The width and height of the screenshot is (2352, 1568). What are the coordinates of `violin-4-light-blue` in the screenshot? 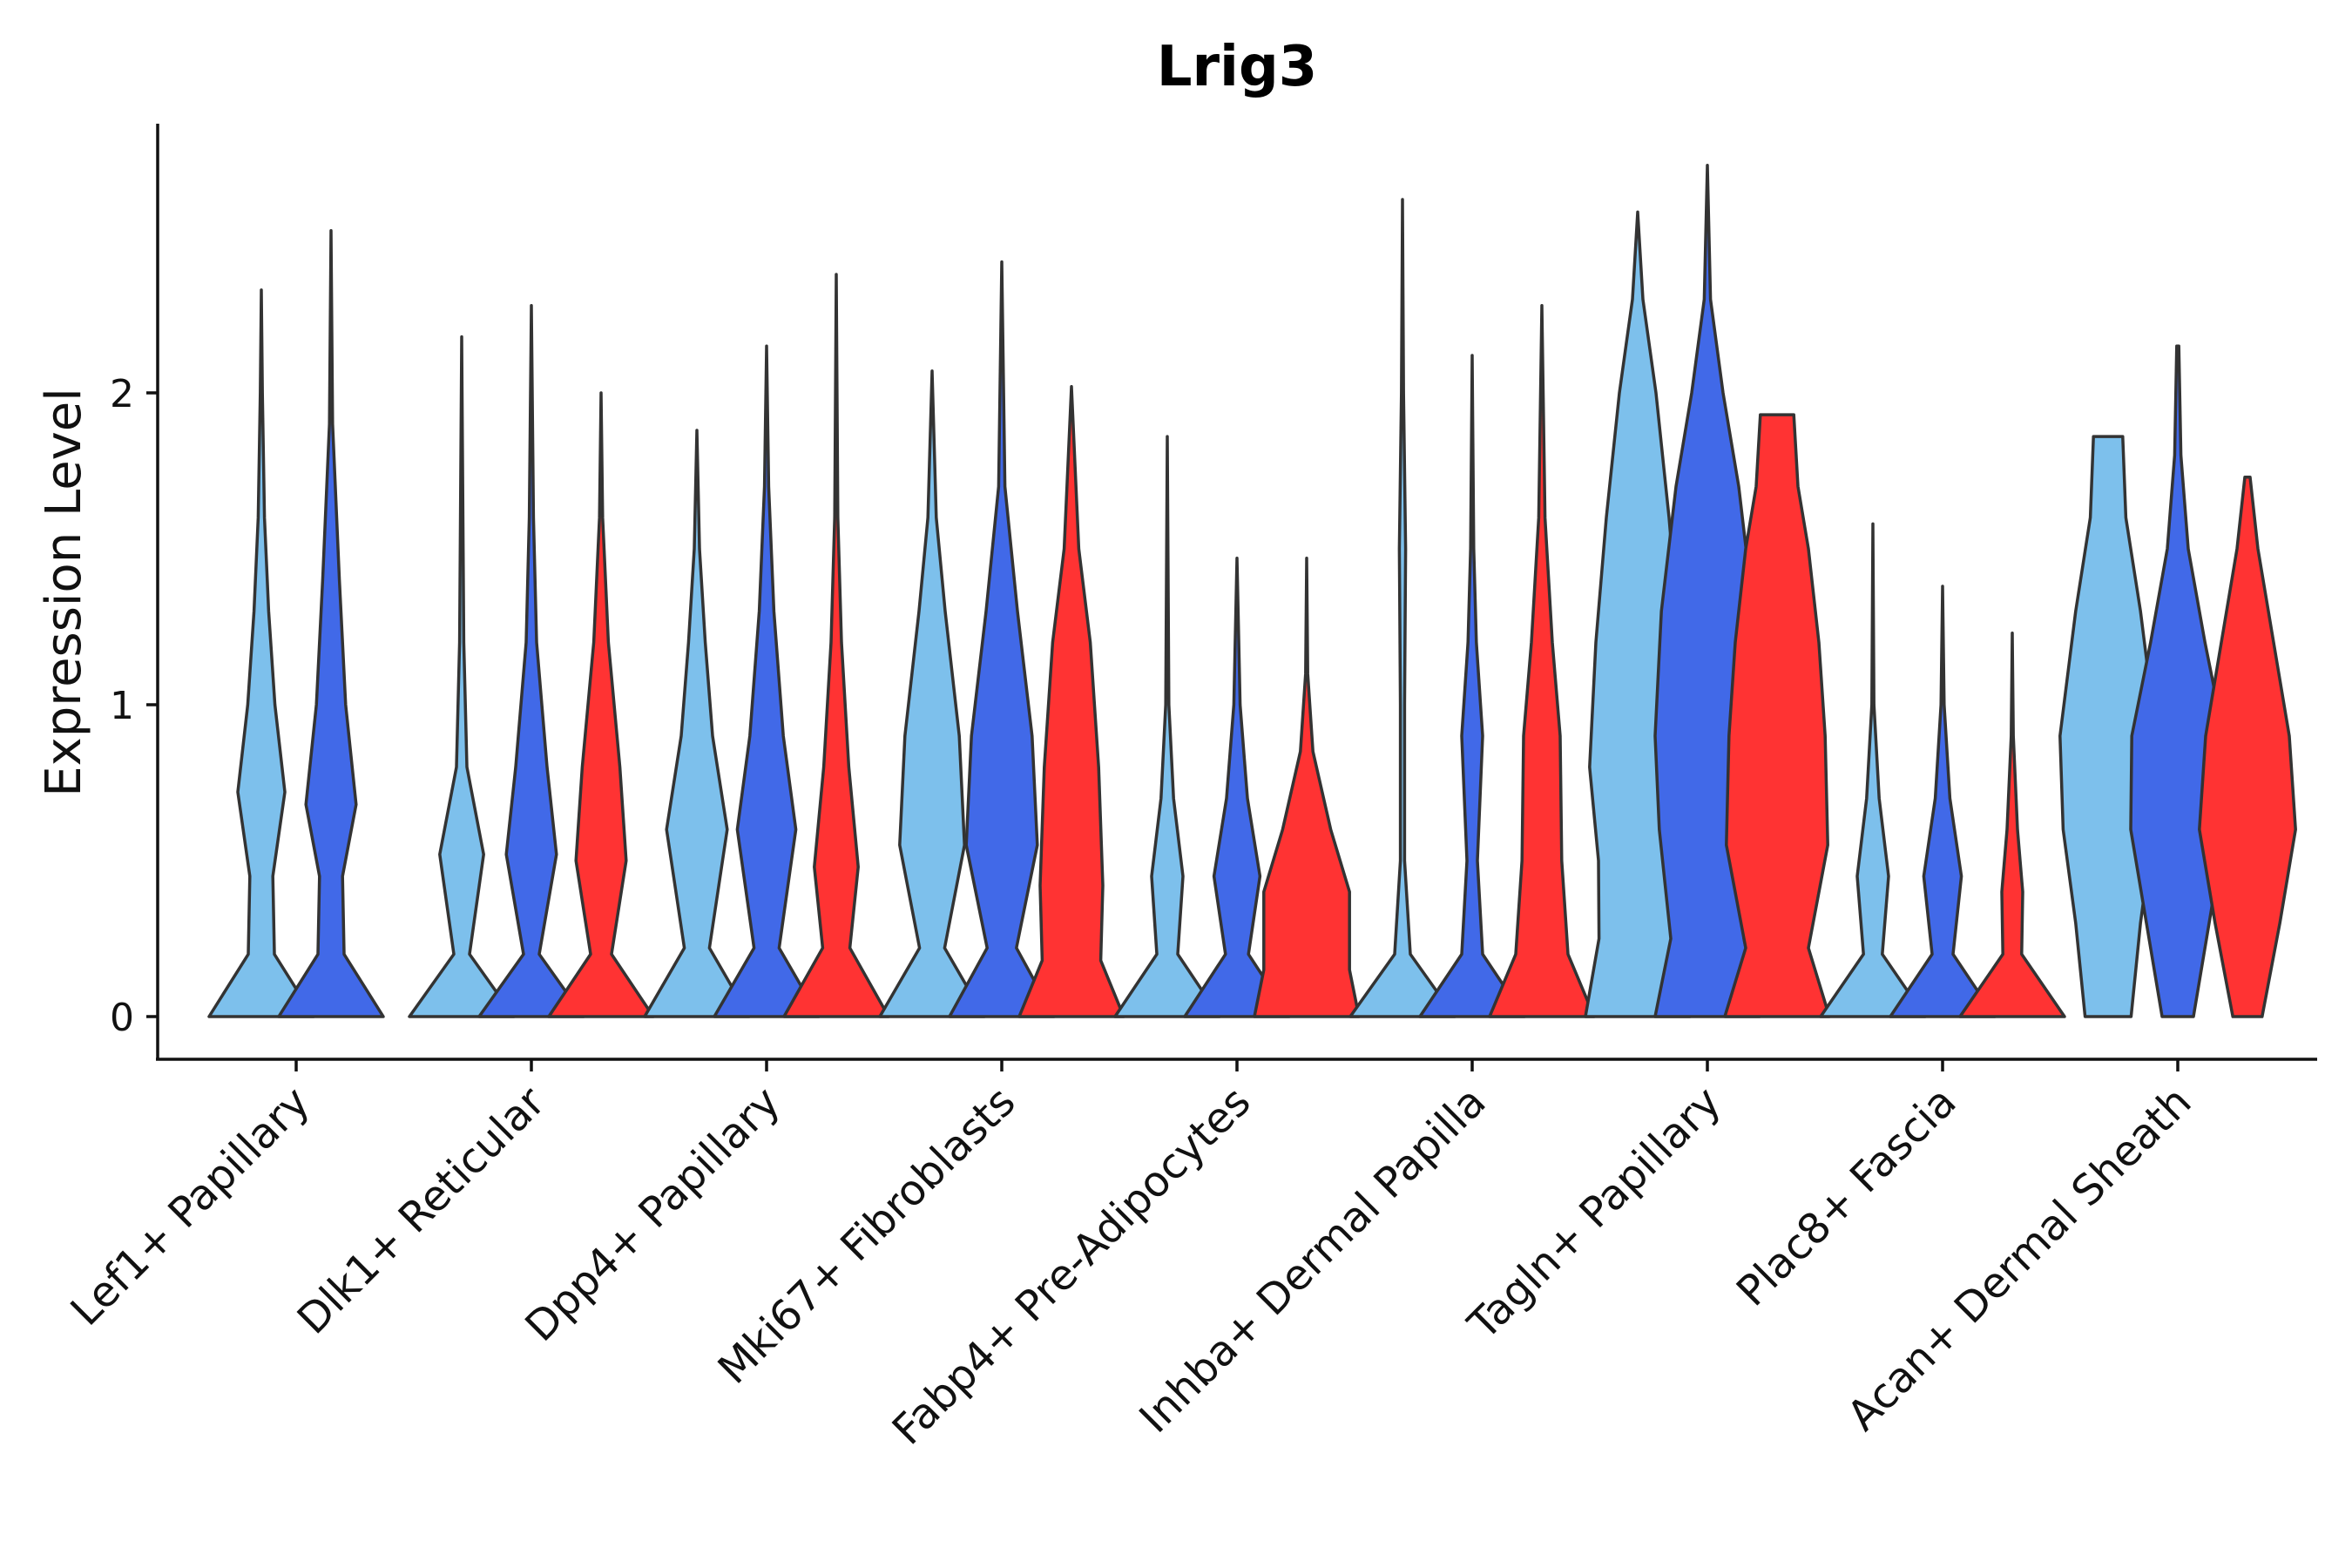 It's located at (932, 693).